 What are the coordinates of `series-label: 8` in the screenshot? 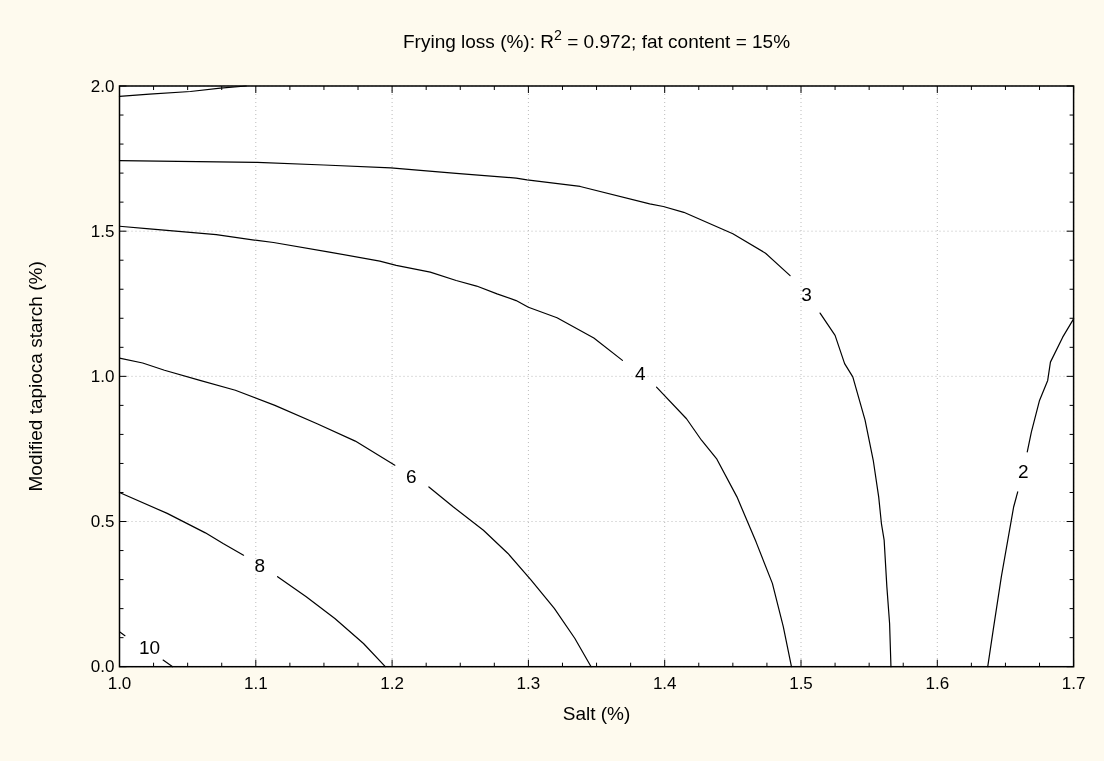 It's located at (260, 566).